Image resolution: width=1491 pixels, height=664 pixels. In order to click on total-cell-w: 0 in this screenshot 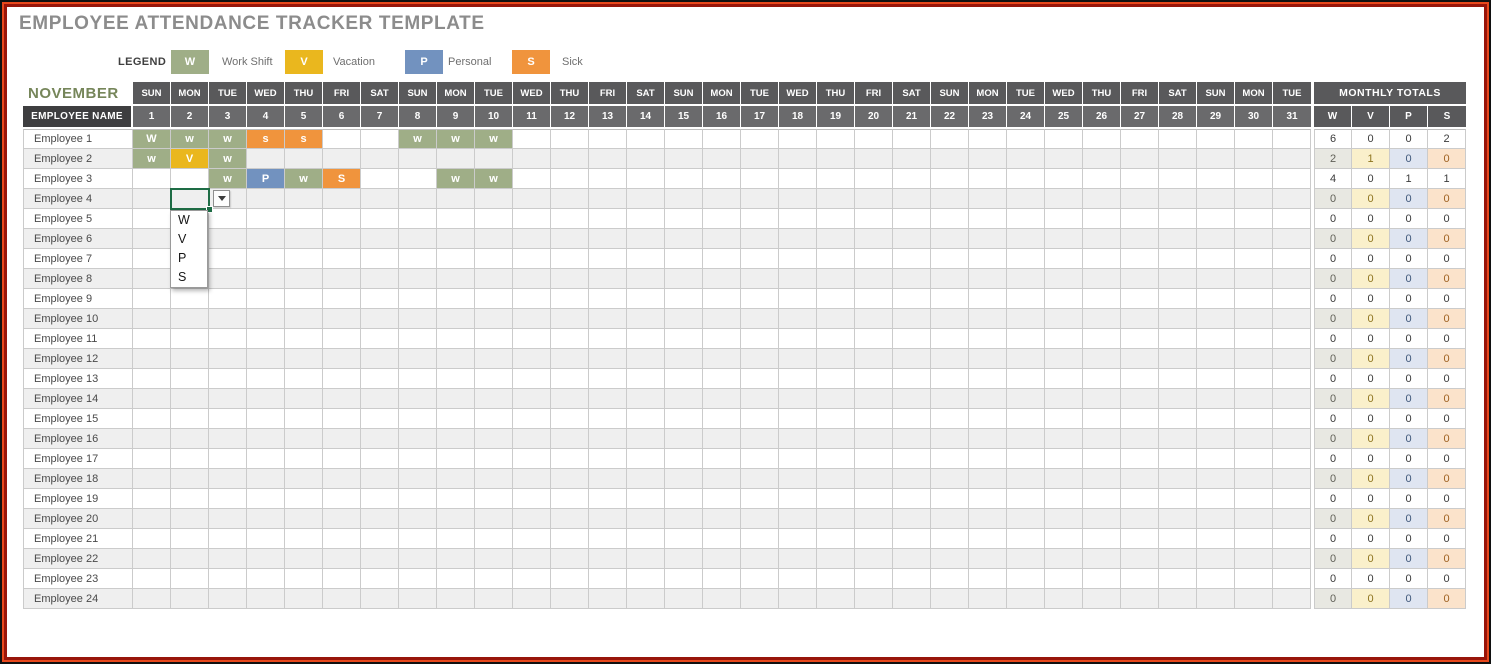, I will do `click(1333, 319)`.